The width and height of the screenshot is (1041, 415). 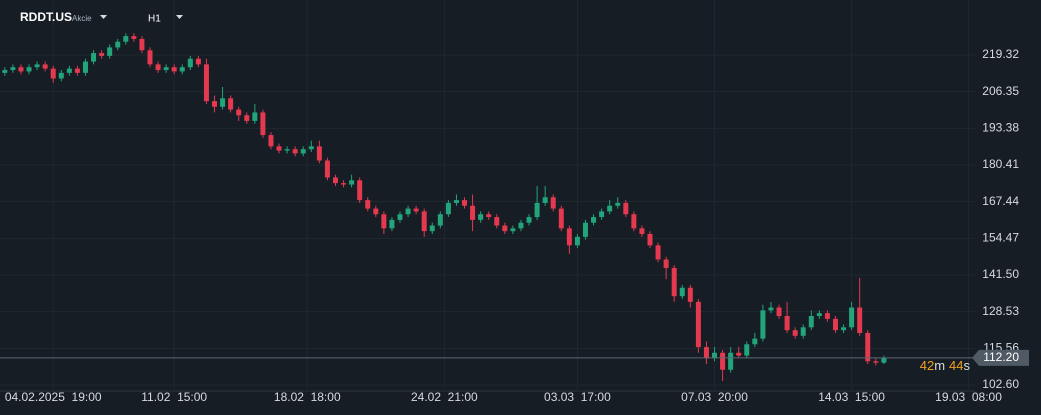 What do you see at coordinates (968, 397) in the screenshot?
I see `x-tick-label: 19.03 08:00` at bounding box center [968, 397].